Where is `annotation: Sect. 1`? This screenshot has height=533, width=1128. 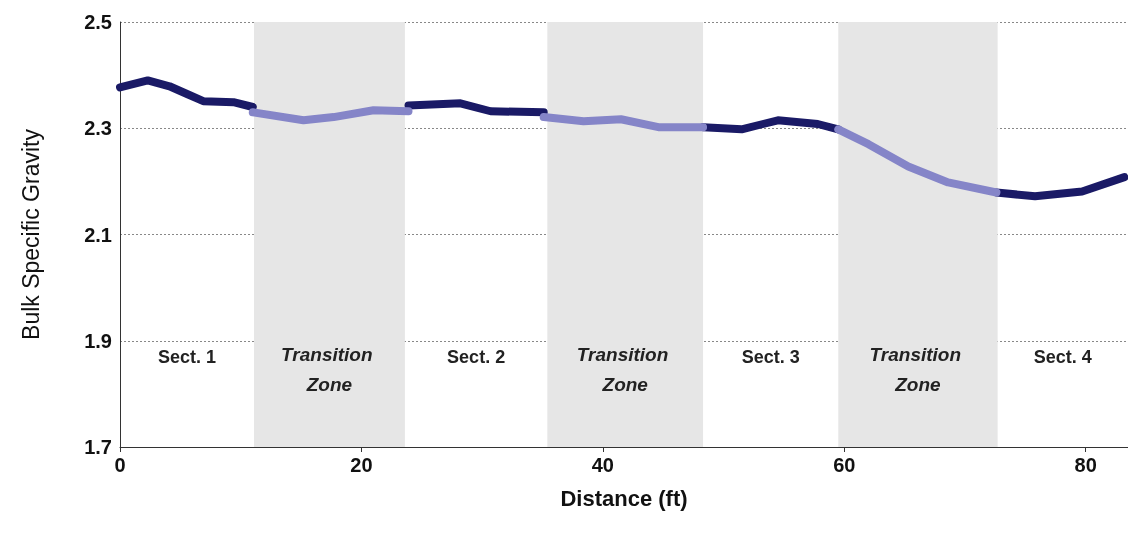 annotation: Sect. 1 is located at coordinates (187, 357).